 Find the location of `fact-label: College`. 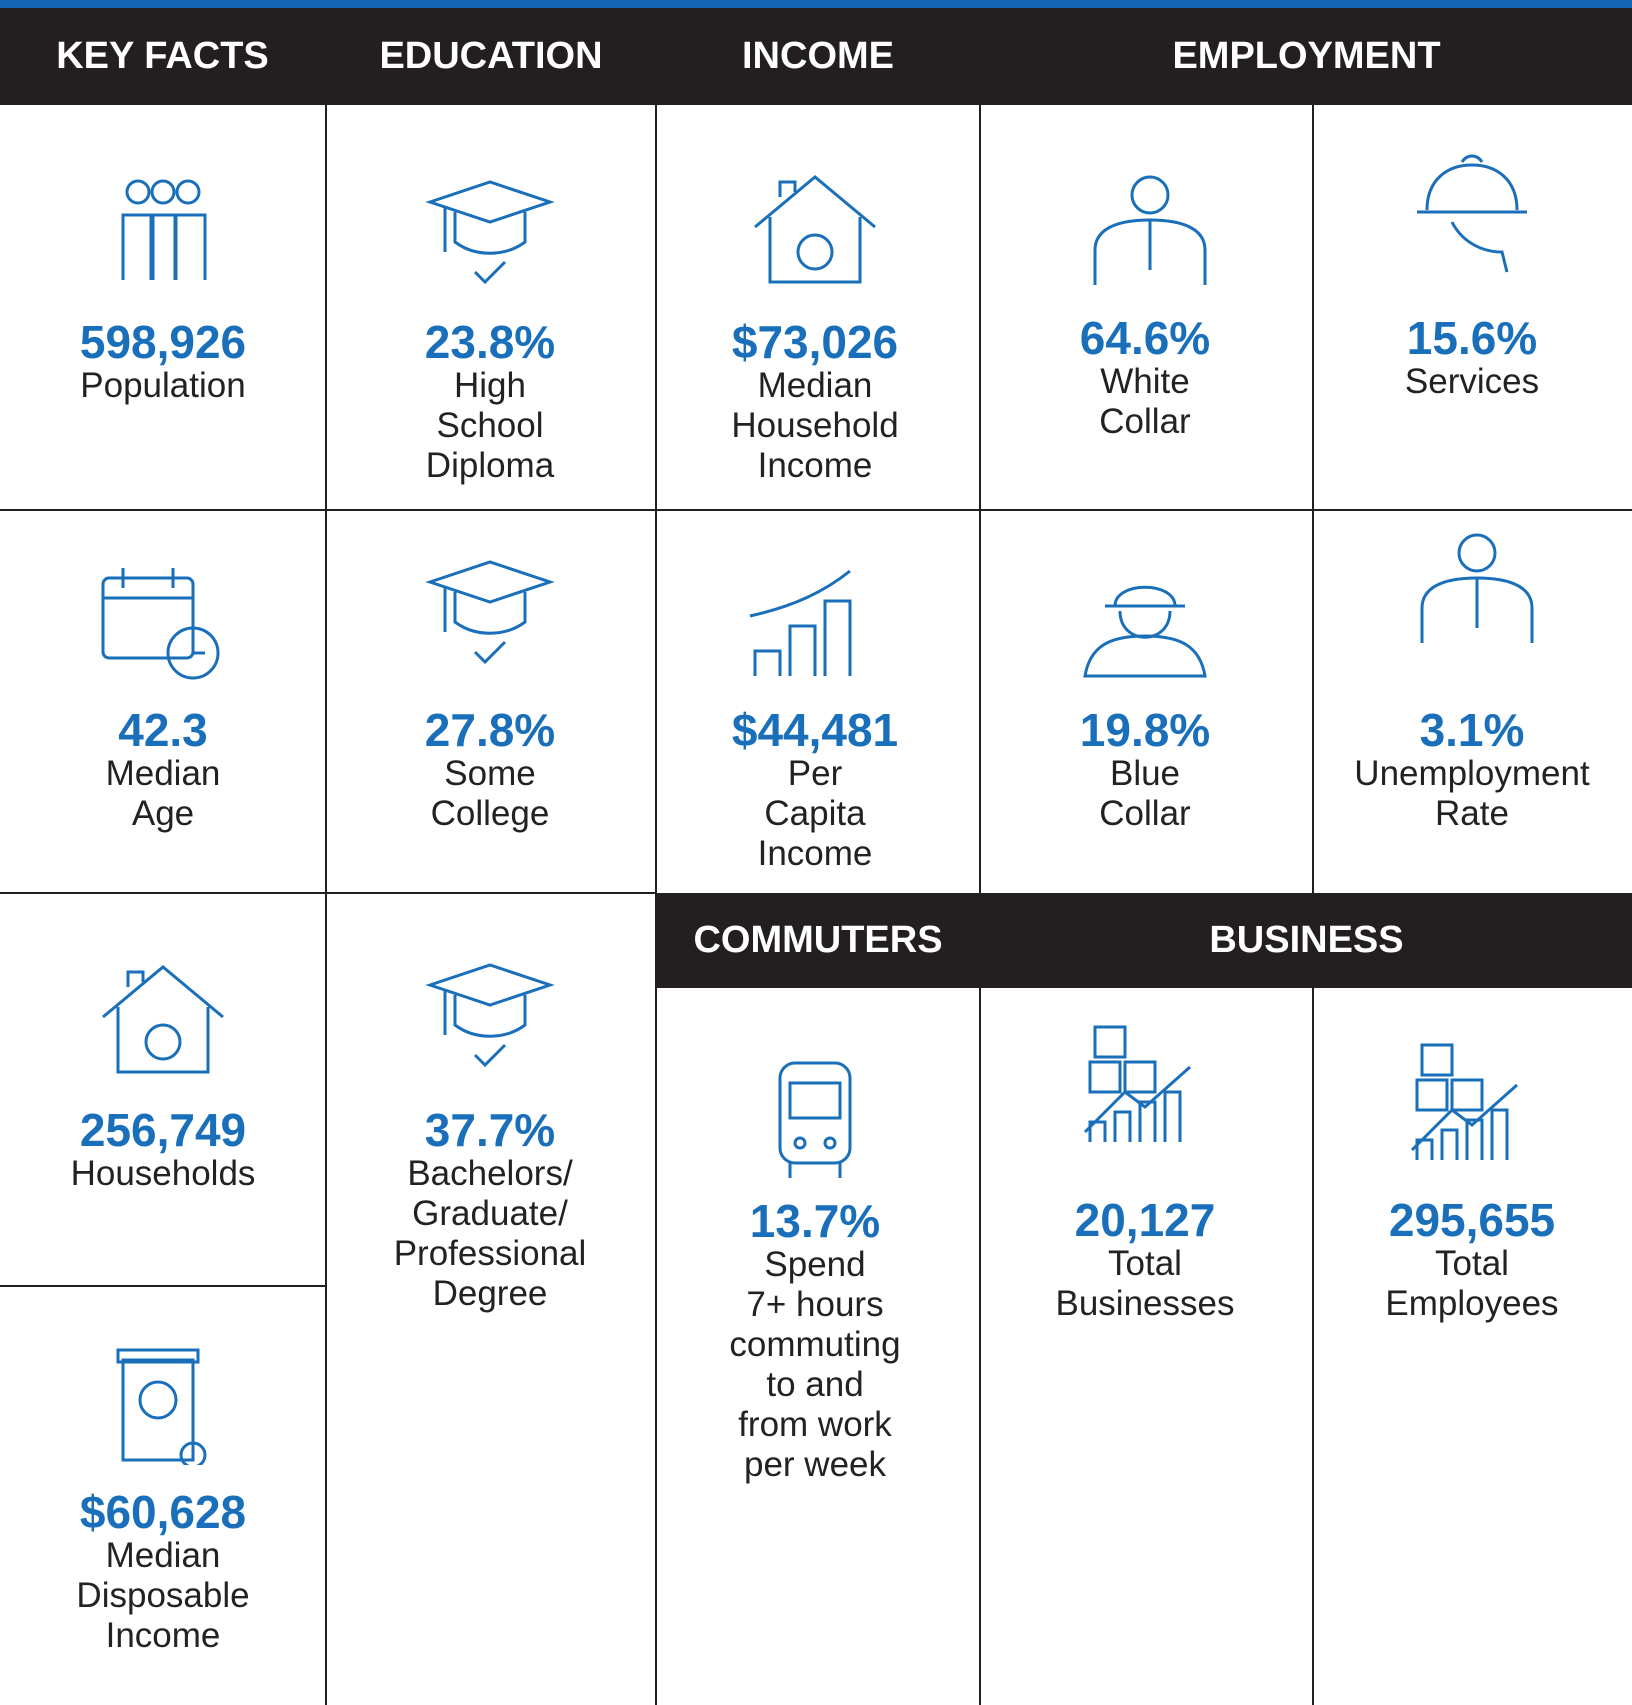

fact-label: College is located at coordinates (490, 813).